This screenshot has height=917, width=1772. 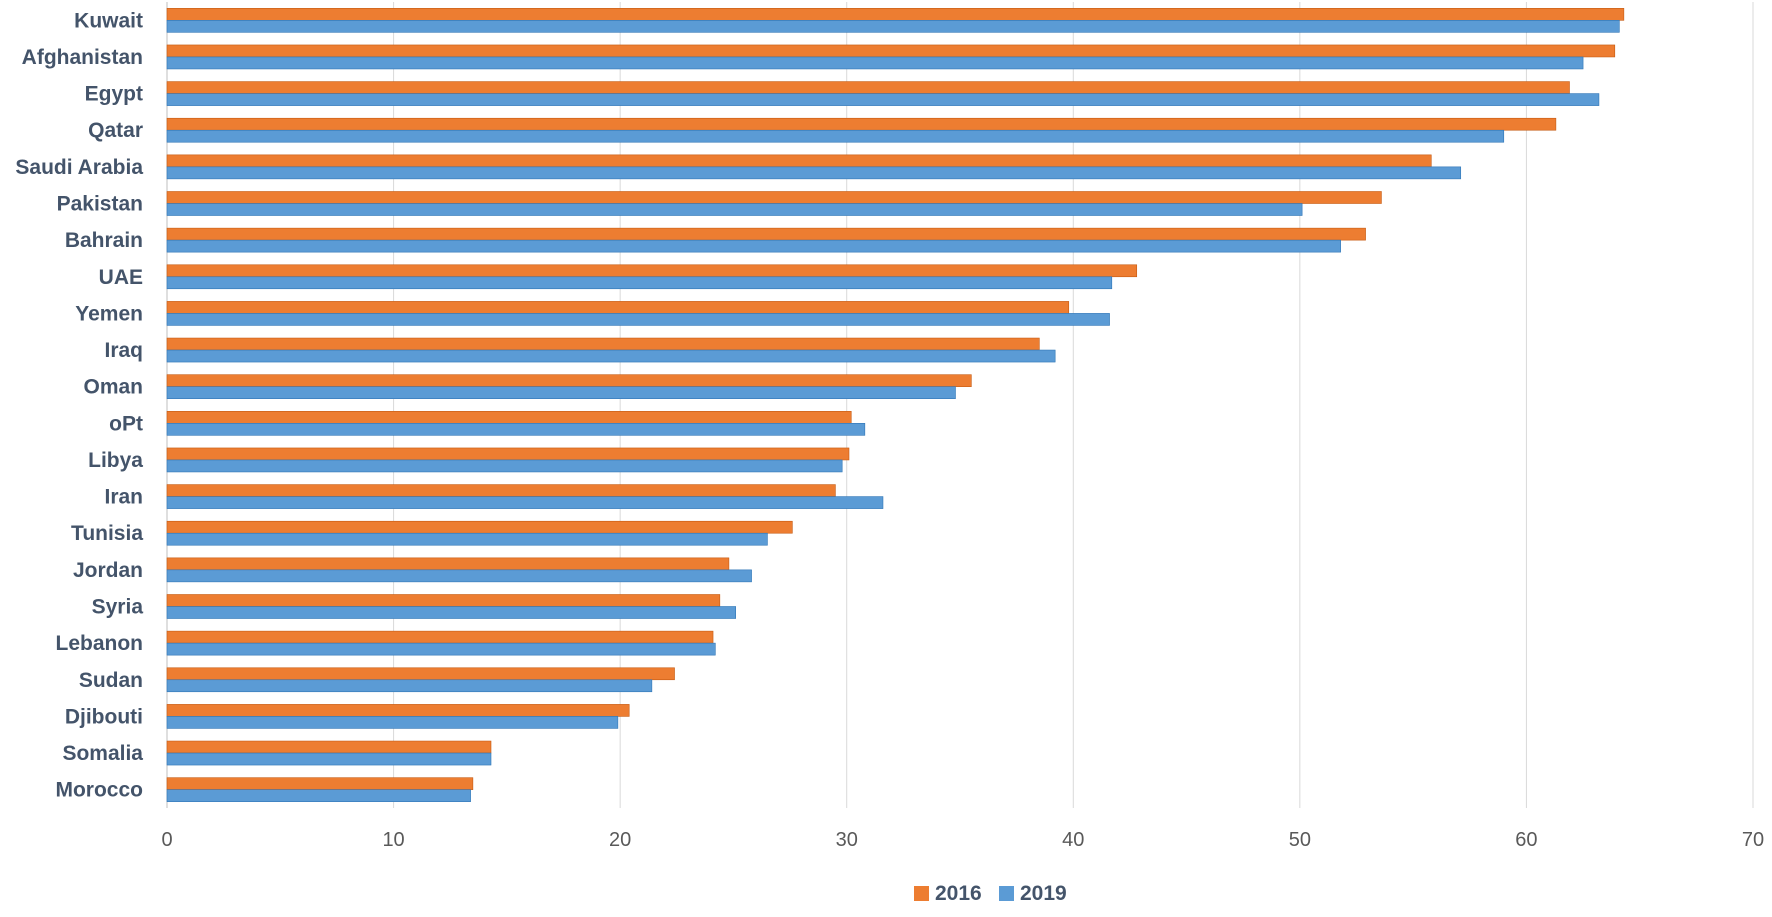 What do you see at coordinates (100, 643) in the screenshot?
I see `category-label-lebanon: Lebanon` at bounding box center [100, 643].